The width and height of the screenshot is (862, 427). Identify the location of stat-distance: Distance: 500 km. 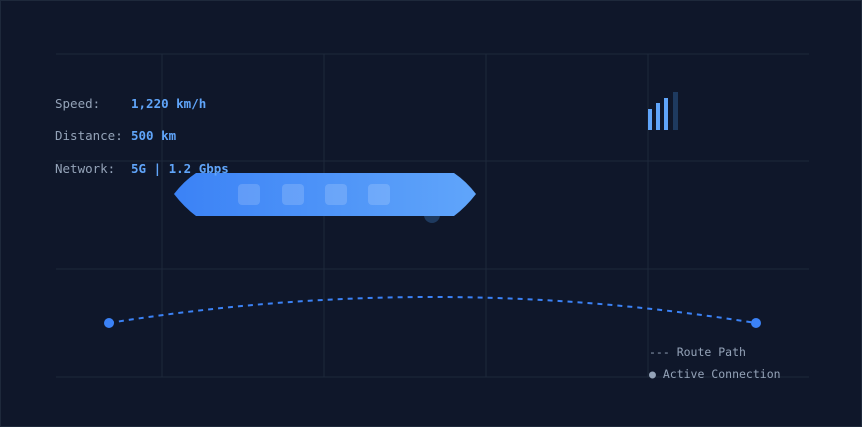
(115, 136).